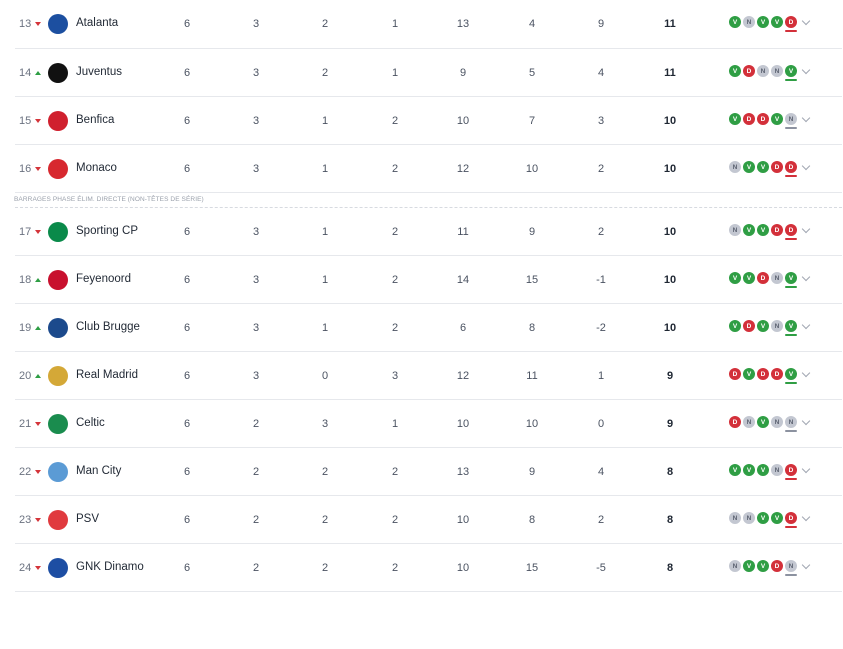 The height and width of the screenshot is (649, 843). What do you see at coordinates (395, 376) in the screenshot?
I see `losses-cell: 3` at bounding box center [395, 376].